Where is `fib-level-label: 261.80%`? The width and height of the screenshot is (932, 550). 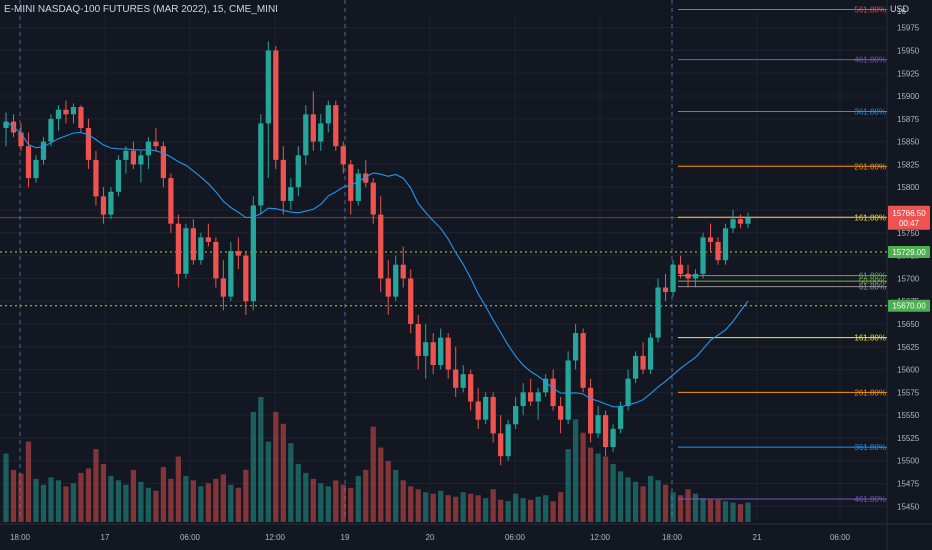 fib-level-label: 261.80% is located at coordinates (870, 166).